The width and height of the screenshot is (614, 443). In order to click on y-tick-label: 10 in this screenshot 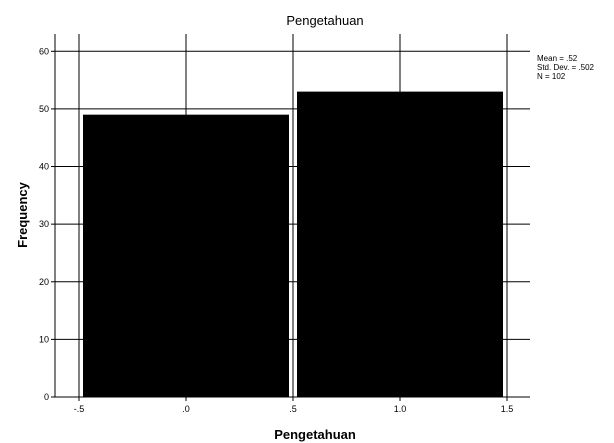, I will do `click(44, 339)`.